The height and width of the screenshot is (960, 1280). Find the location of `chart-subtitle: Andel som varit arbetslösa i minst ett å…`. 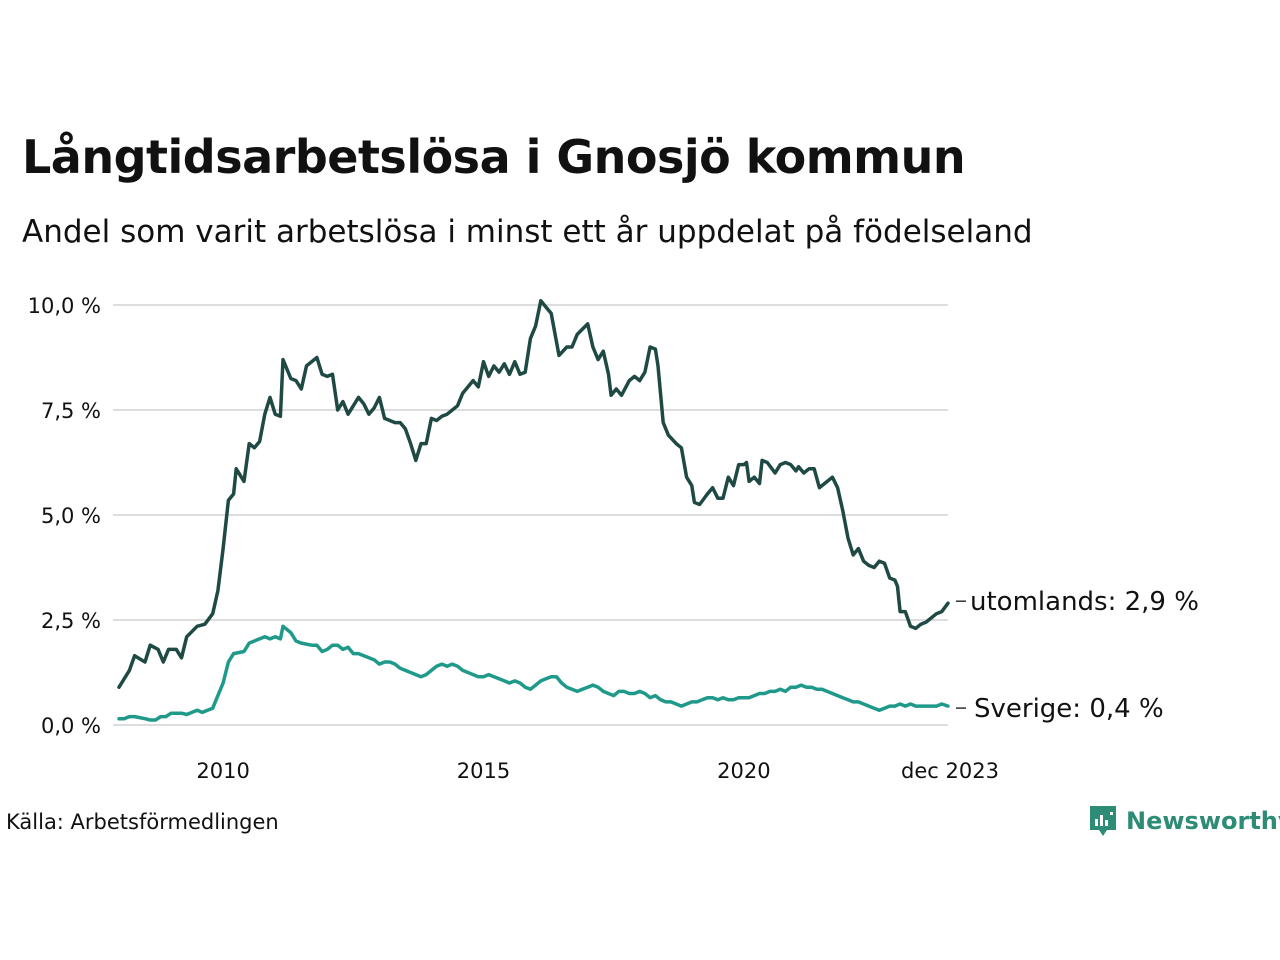

chart-subtitle: Andel som varit arbetslösa i minst ett å… is located at coordinates (527, 232).